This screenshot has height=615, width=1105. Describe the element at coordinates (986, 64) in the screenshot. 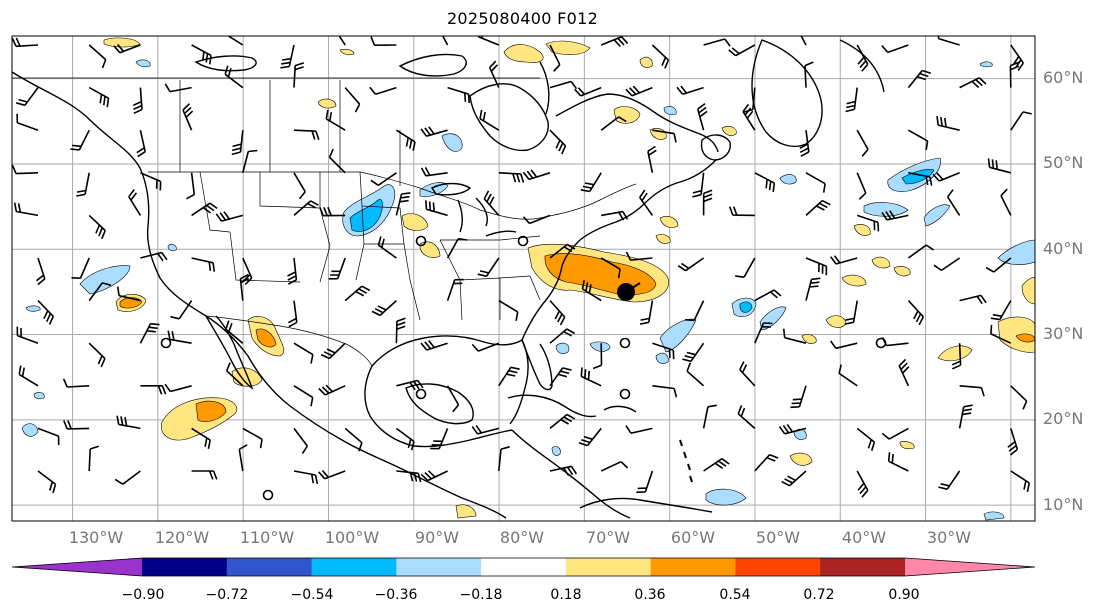

I see `negative-anomaly-atl-o` at that location.